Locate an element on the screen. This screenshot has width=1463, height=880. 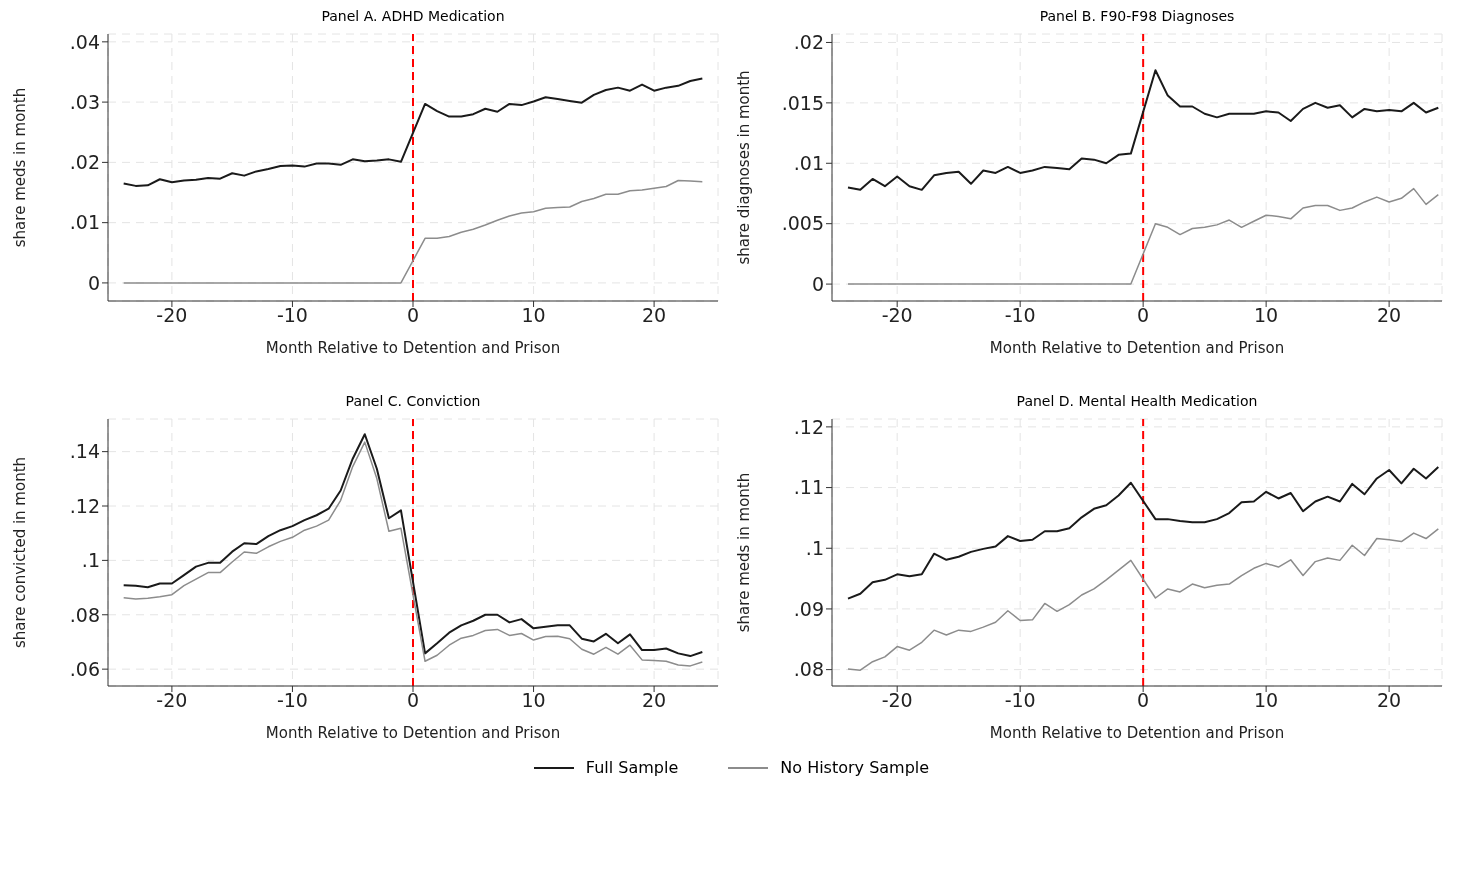
chart-title: Panel D. Mental Health Medication is located at coordinates (1137, 402).